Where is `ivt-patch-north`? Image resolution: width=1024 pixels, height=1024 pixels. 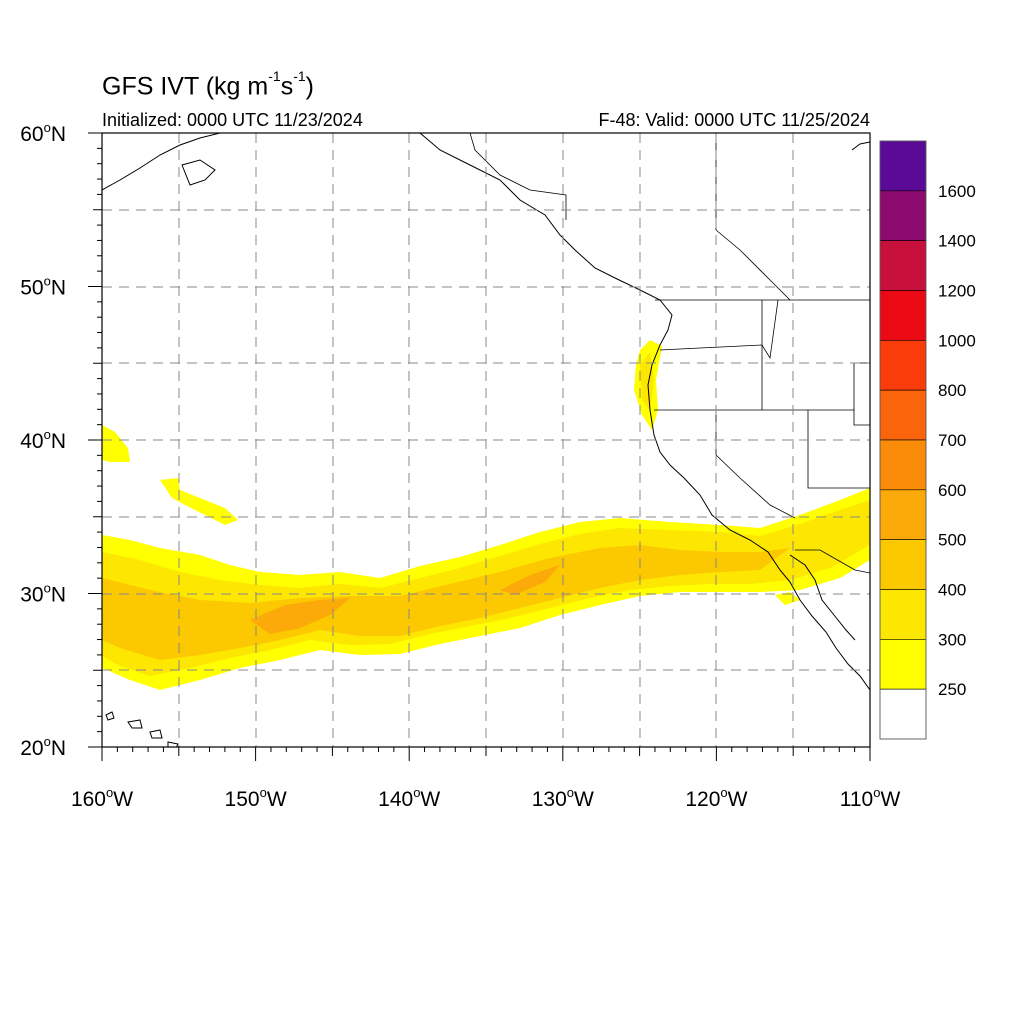 ivt-patch-north is located at coordinates (116, 443).